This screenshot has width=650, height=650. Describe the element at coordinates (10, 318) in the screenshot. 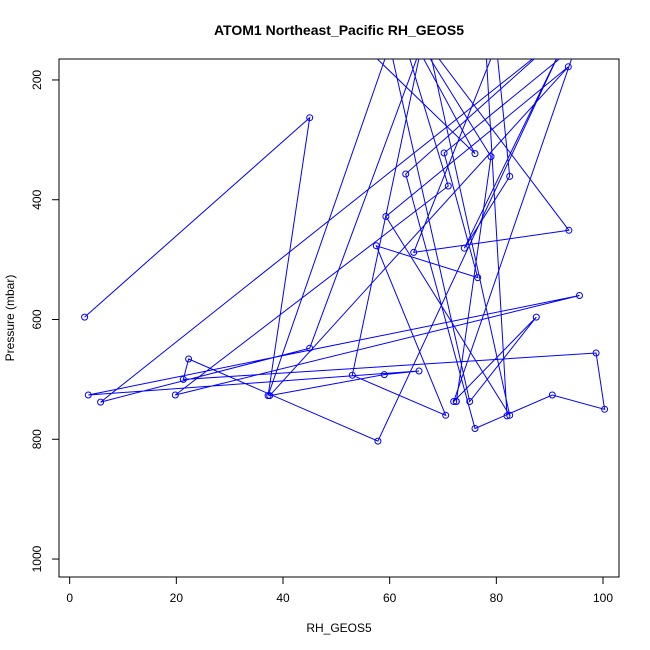

I see `y-axis-label: Pressure (mbar)` at that location.